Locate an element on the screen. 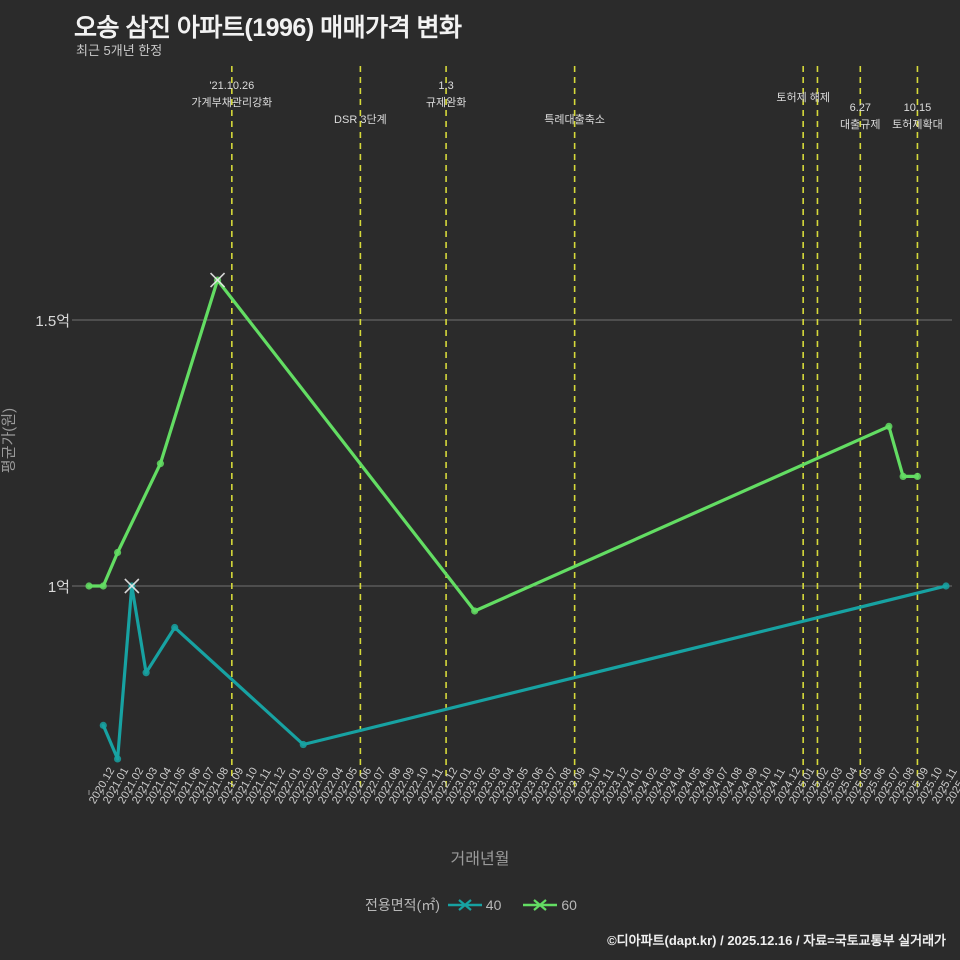 The width and height of the screenshot is (960, 960). page-title: 오송 삼진 아파트(1996) 매매가격 변화 is located at coordinates (268, 28).